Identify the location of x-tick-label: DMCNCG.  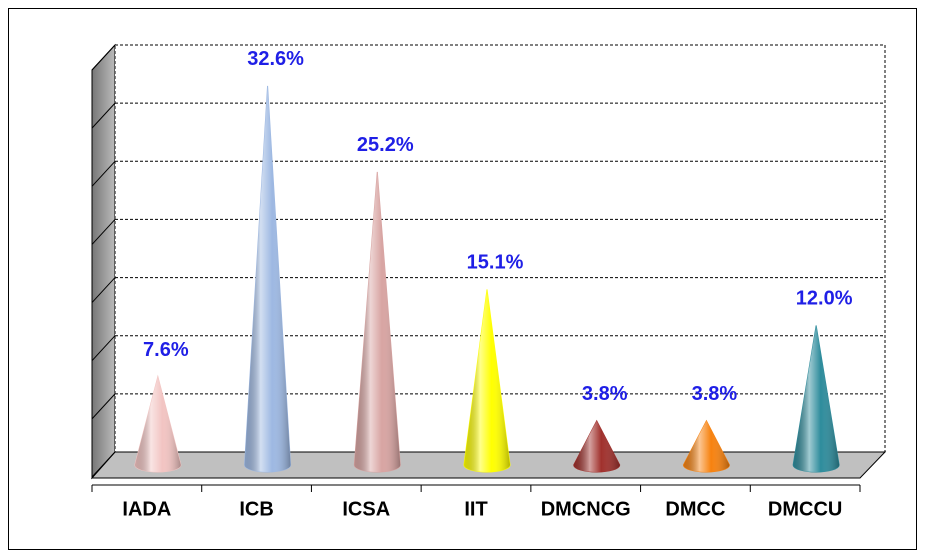
(586, 509).